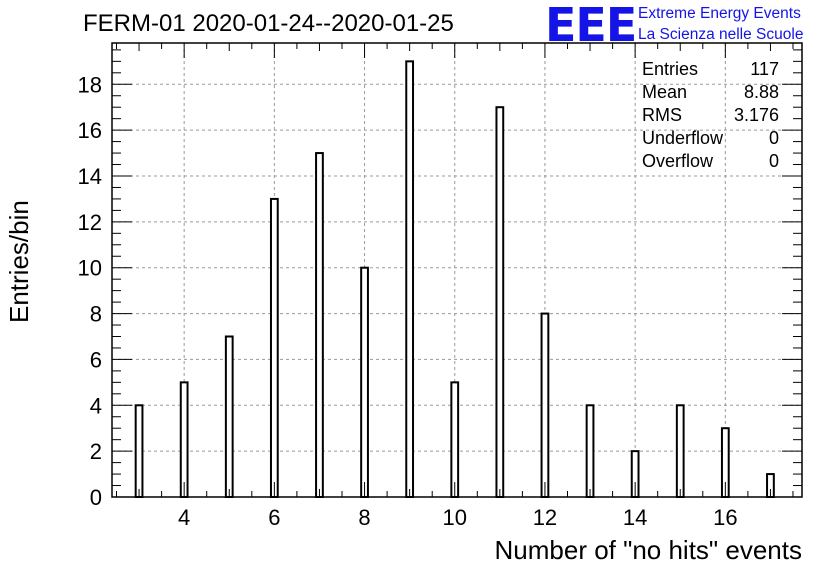  What do you see at coordinates (591, 26) in the screenshot?
I see `eee-logo: EEE` at bounding box center [591, 26].